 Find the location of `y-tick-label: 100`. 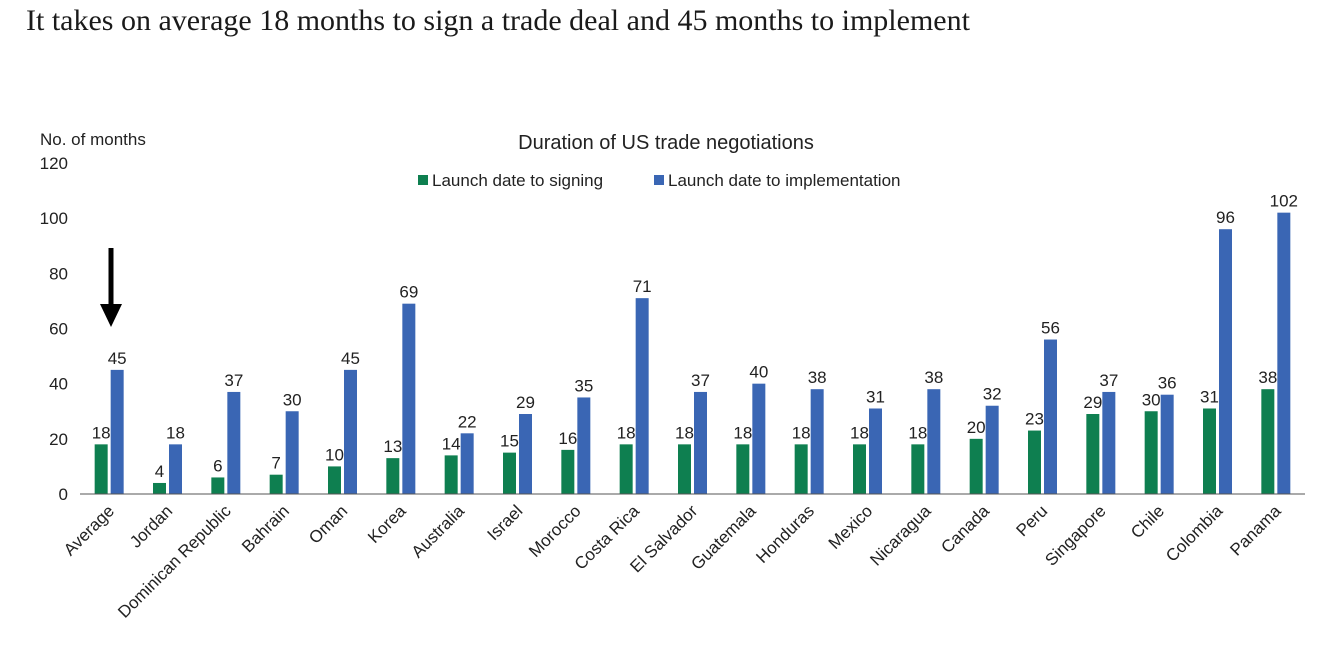

y-tick-label: 100 is located at coordinates (54, 218).